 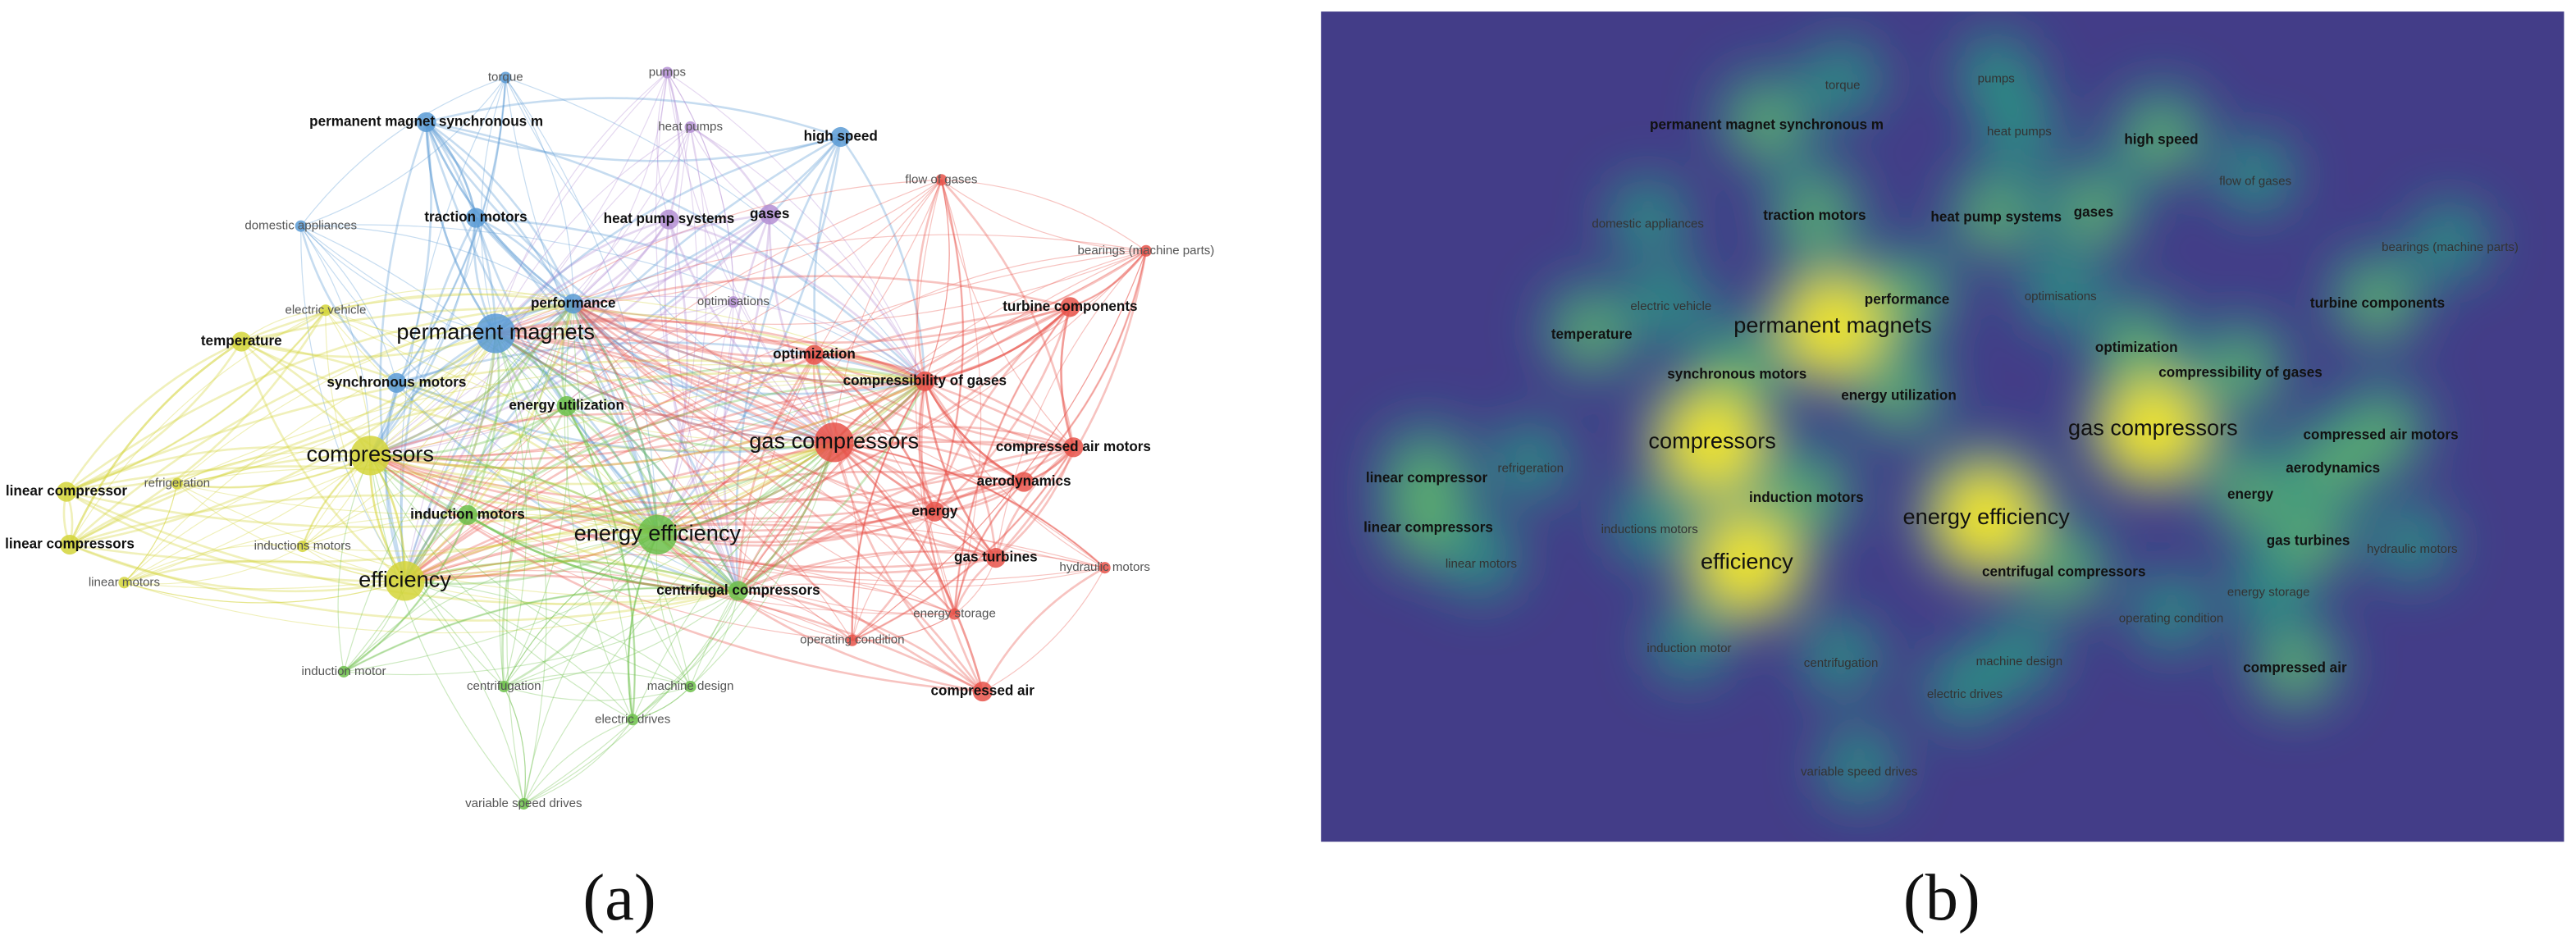 What do you see at coordinates (2412, 549) in the screenshot?
I see `node-label: hydraulic motors` at bounding box center [2412, 549].